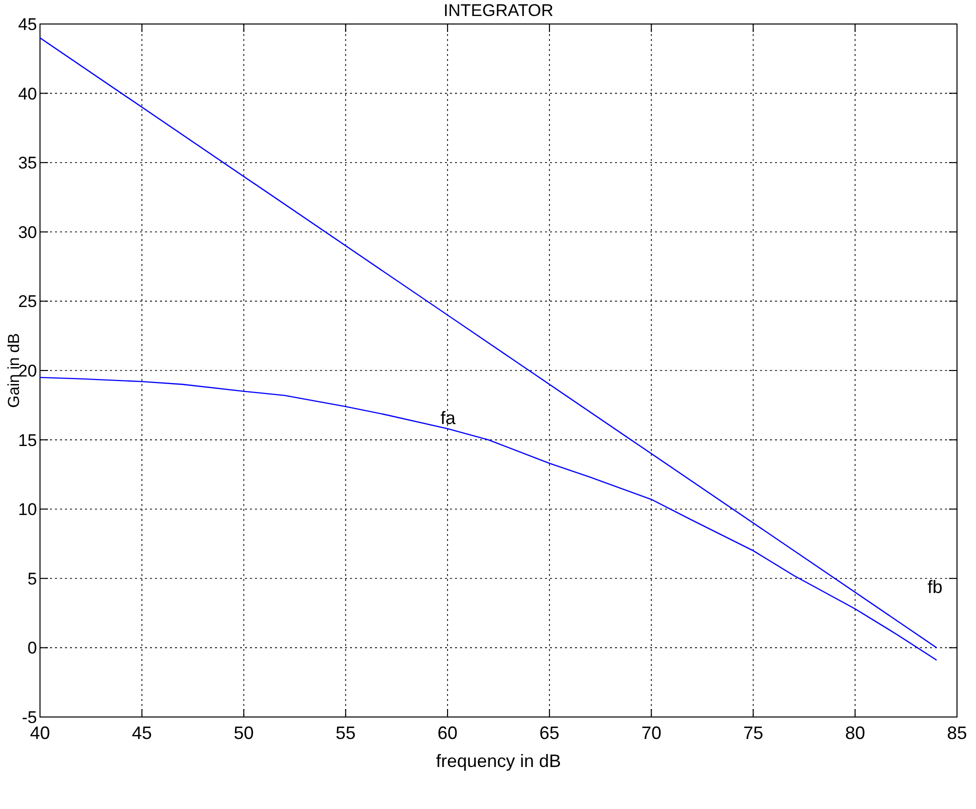 The height and width of the screenshot is (809, 976). What do you see at coordinates (27, 24) in the screenshot?
I see `y-tick-label: 45` at bounding box center [27, 24].